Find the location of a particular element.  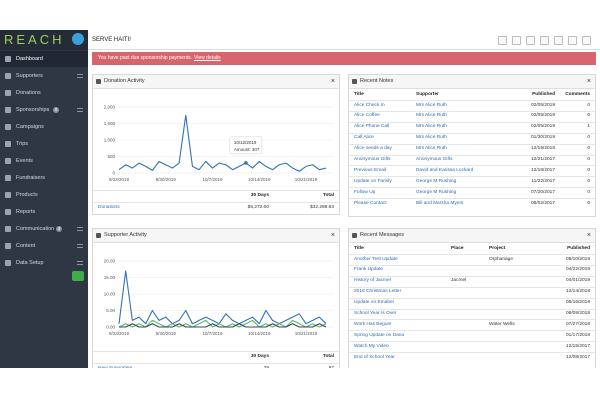

row-title: Alice Coffee is located at coordinates (367, 116).